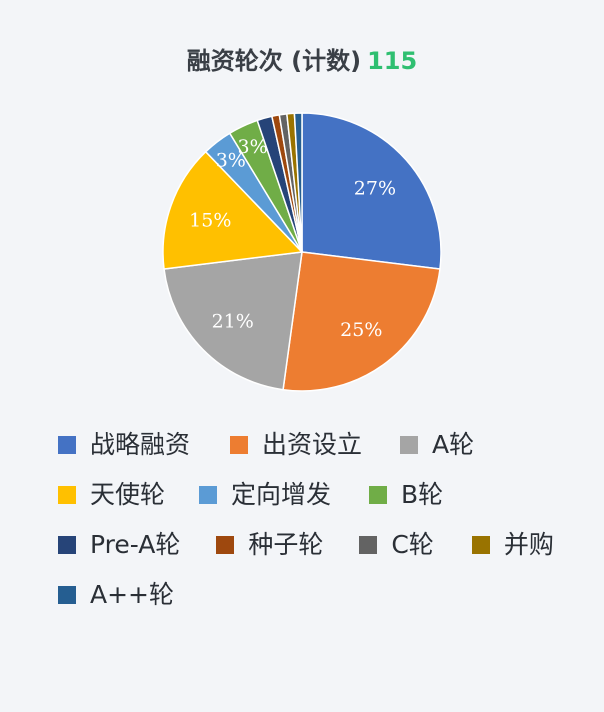  I want to click on pie-data-label: 15%, so click(210, 220).